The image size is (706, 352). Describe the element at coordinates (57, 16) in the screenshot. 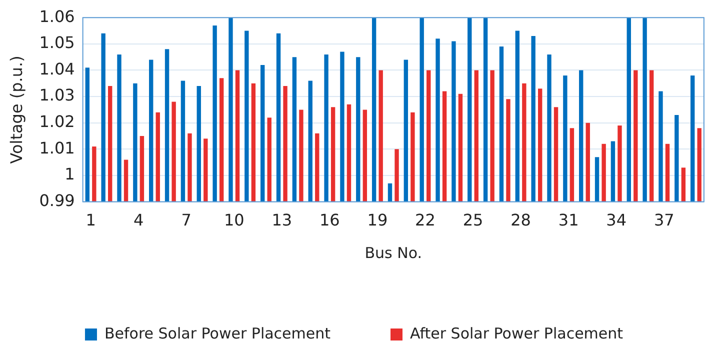

I see `y-tick-label: 1.06` at that location.